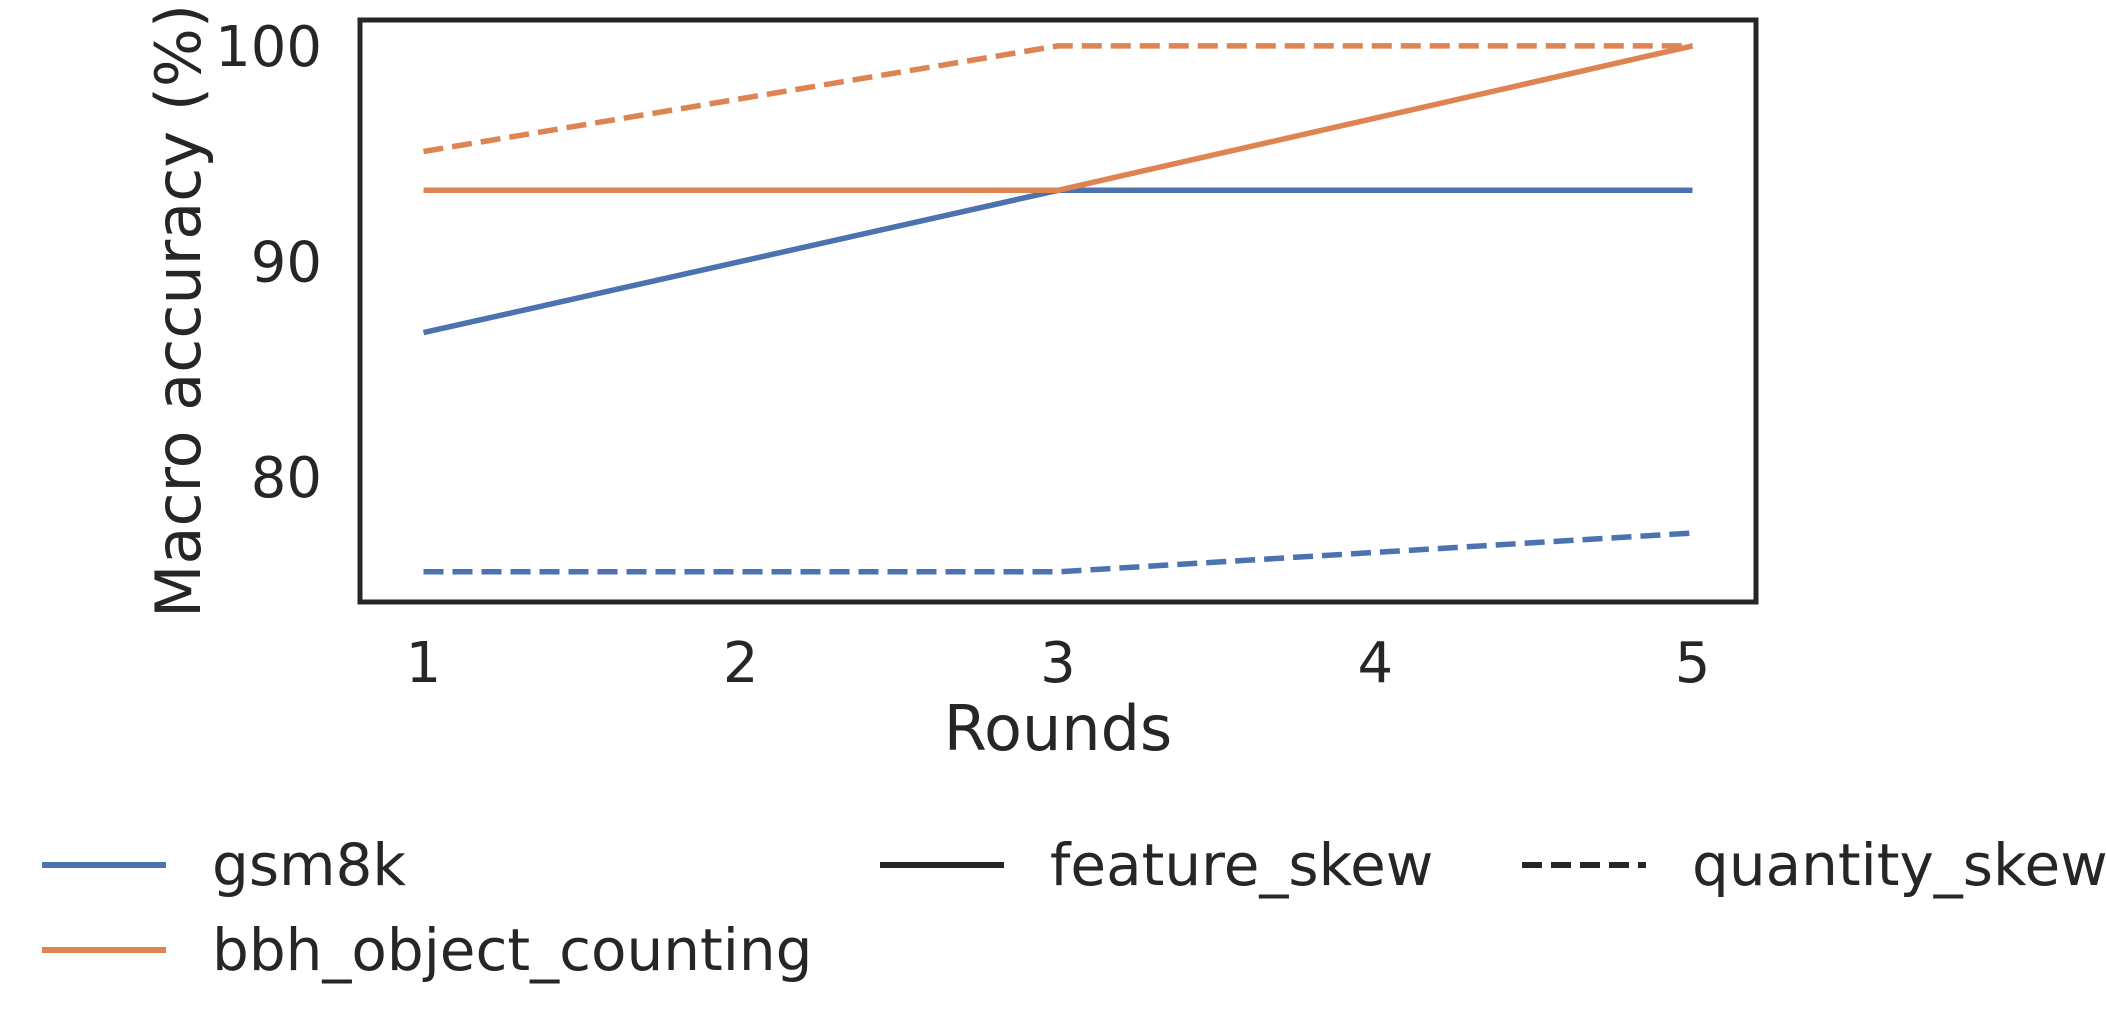 This screenshot has height=1024, width=2106. I want to click on x-tick-label: 5, so click(1693, 663).